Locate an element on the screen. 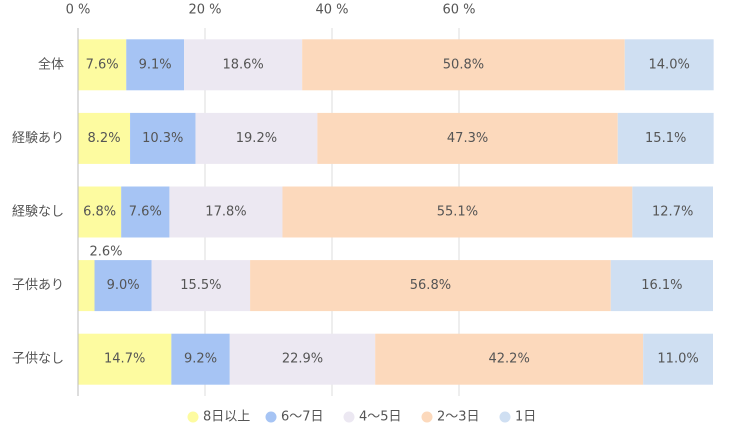  data-label: 15.1% is located at coordinates (665, 138).